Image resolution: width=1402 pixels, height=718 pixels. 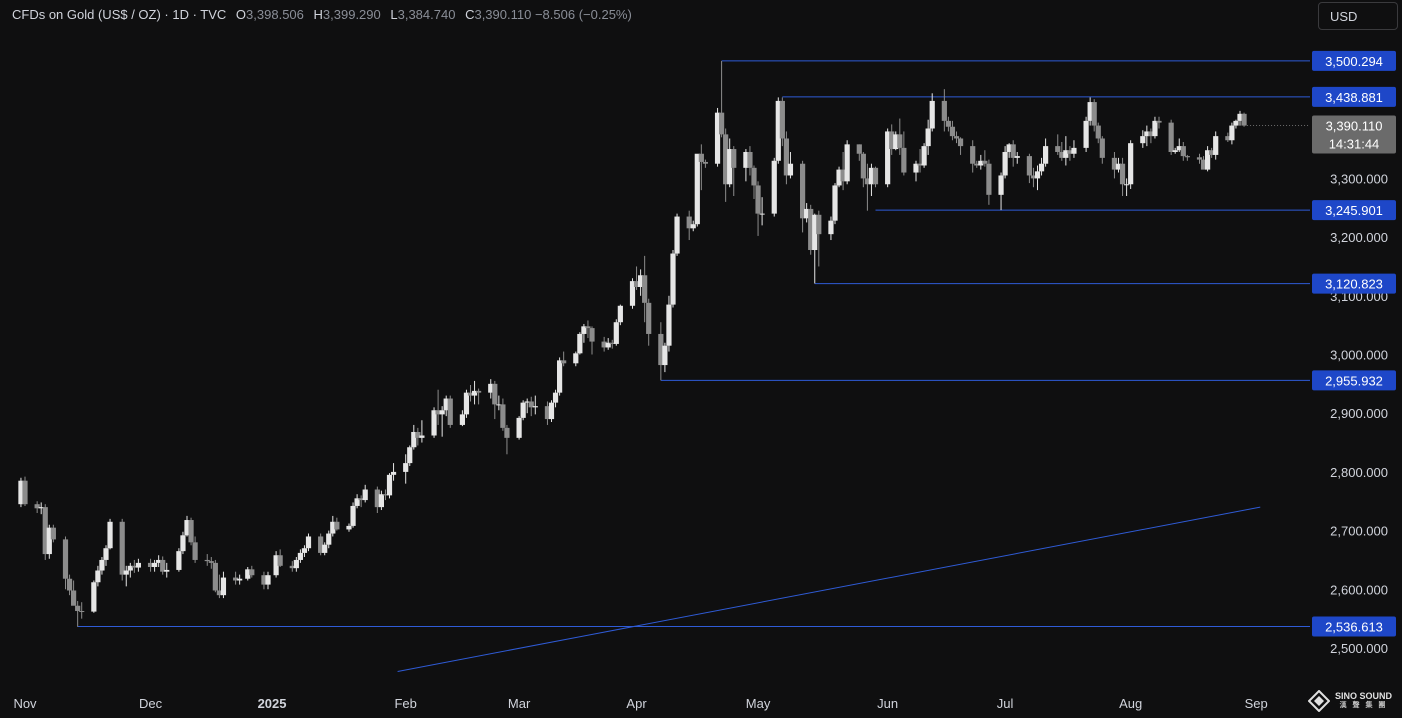 I want to click on low-value: 3,384.740, so click(x=426, y=14).